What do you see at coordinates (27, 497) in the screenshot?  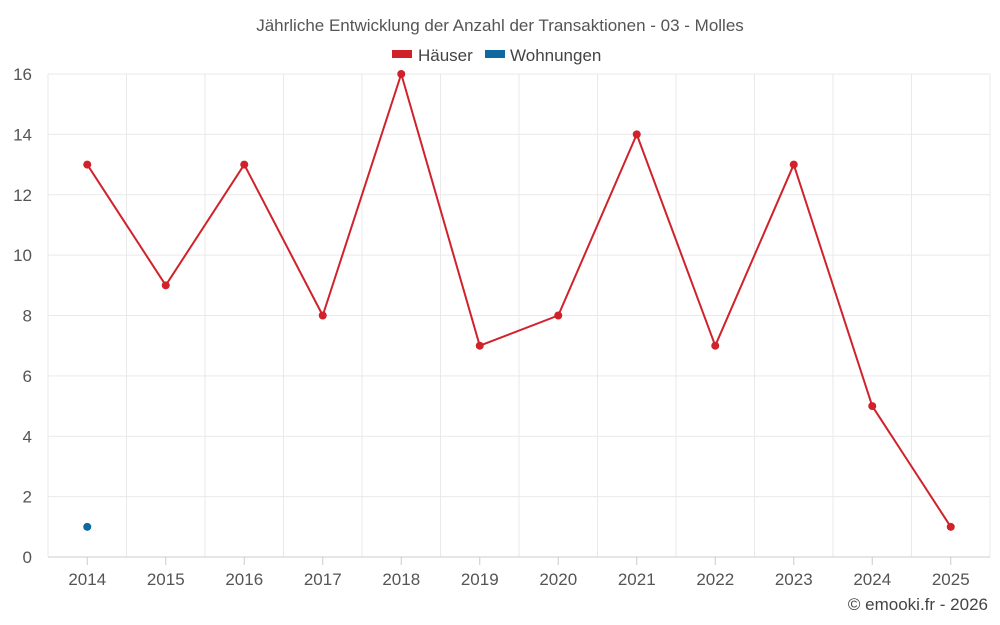 I see `y-tick-label: 2` at bounding box center [27, 497].